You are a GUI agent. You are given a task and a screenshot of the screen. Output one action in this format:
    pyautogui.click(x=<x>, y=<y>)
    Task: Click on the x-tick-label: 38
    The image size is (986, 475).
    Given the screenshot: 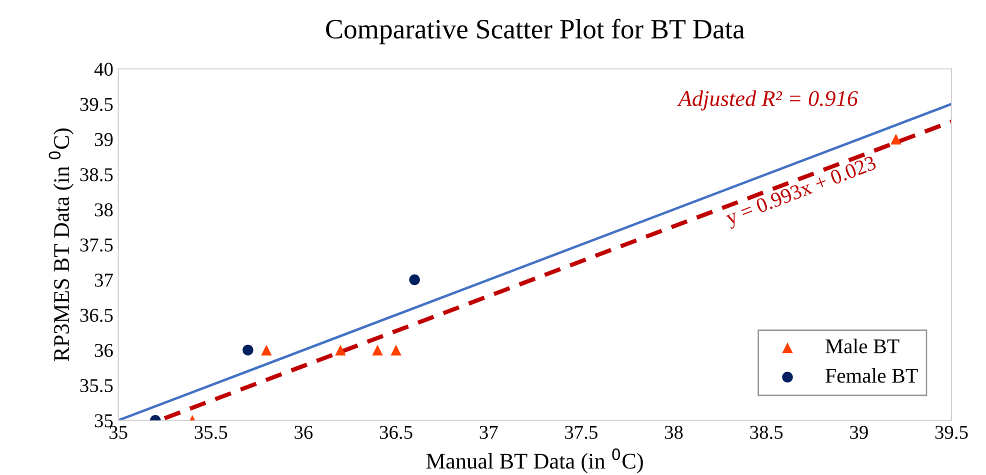 What is the action you would take?
    pyautogui.click(x=673, y=432)
    